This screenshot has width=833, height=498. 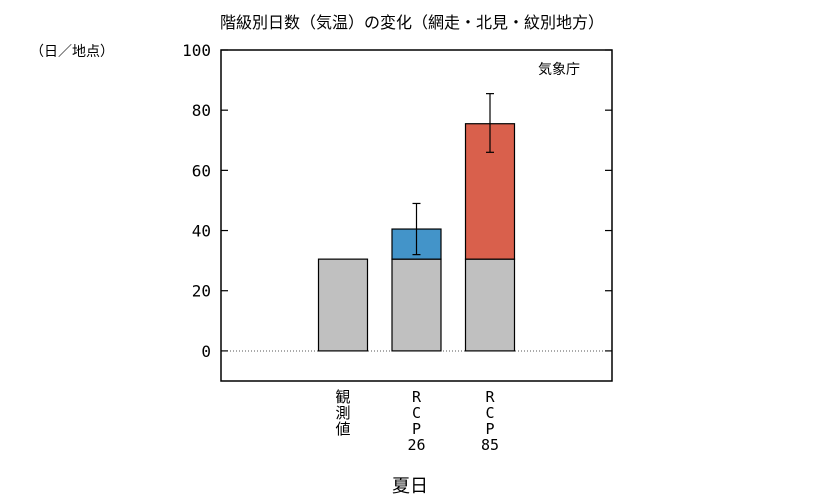 What do you see at coordinates (412, 22) in the screenshot?
I see `chart-title: 階級別日数（気温）の変化（網走・北見・紋別地方）` at bounding box center [412, 22].